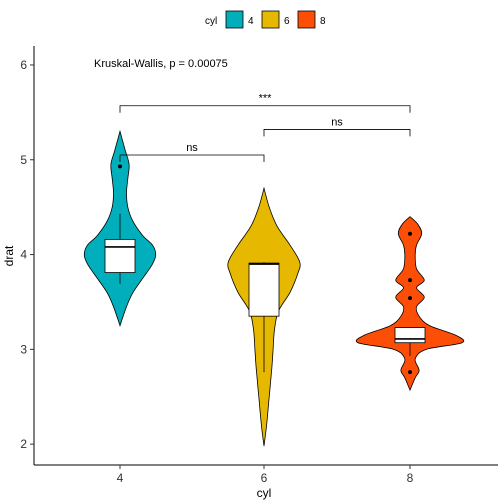 This screenshot has width=504, height=504. I want to click on legend-title: cyl, so click(211, 21).